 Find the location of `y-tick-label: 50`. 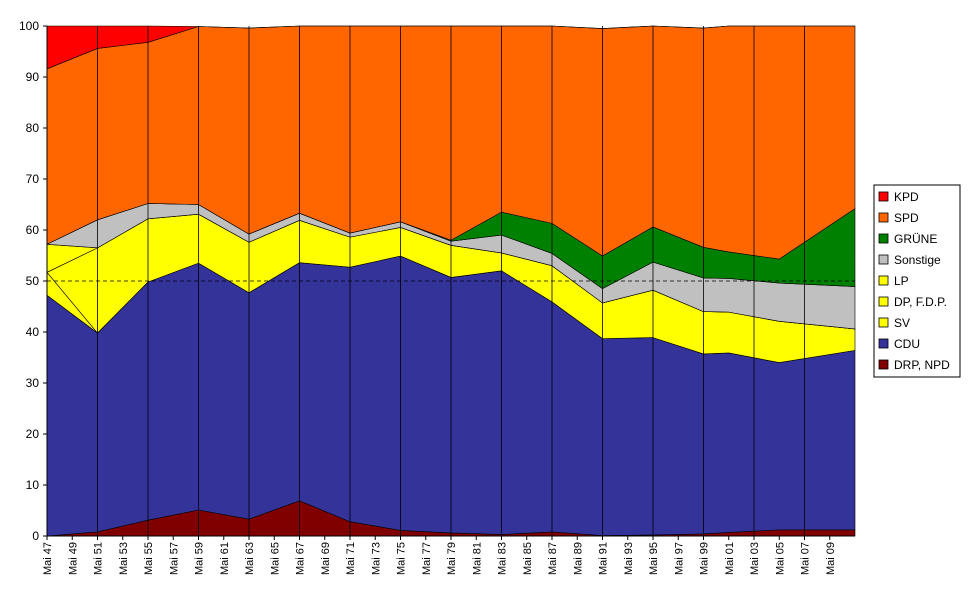

y-tick-label: 50 is located at coordinates (33, 281).